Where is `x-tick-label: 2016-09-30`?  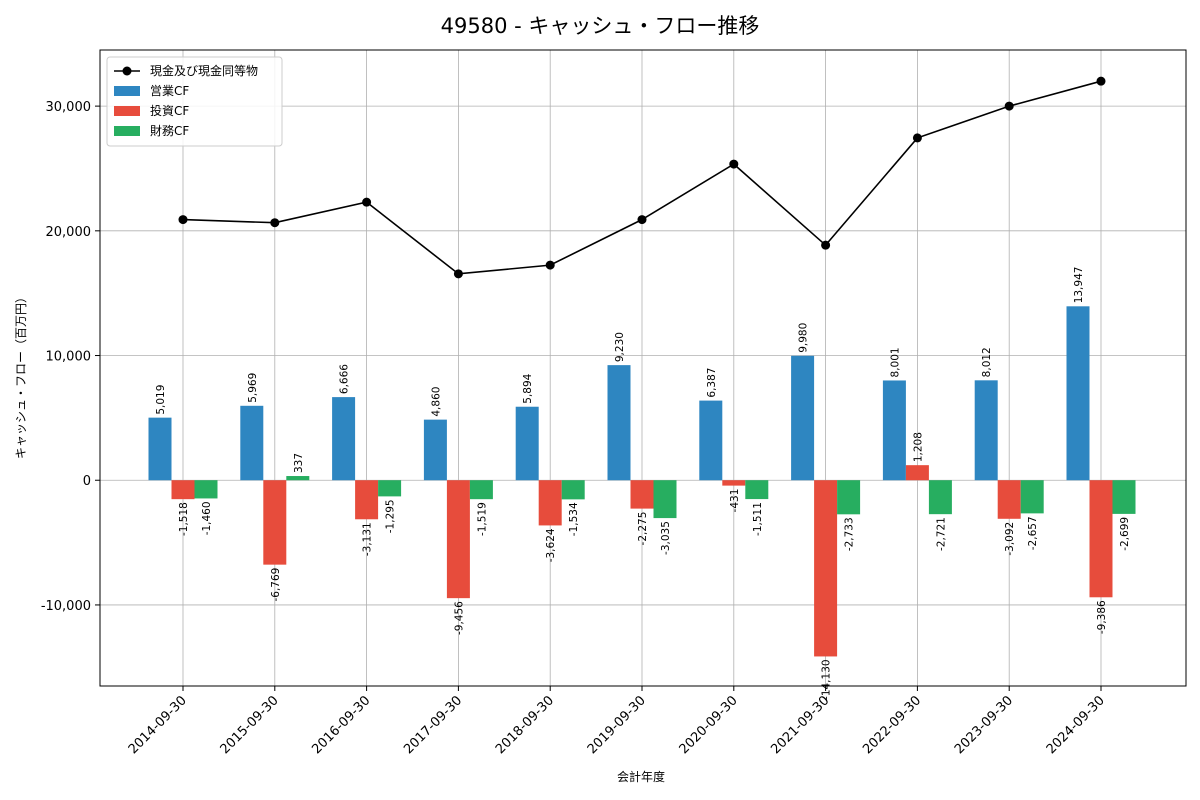
x-tick-label: 2016-09-30 is located at coordinates (341, 725).